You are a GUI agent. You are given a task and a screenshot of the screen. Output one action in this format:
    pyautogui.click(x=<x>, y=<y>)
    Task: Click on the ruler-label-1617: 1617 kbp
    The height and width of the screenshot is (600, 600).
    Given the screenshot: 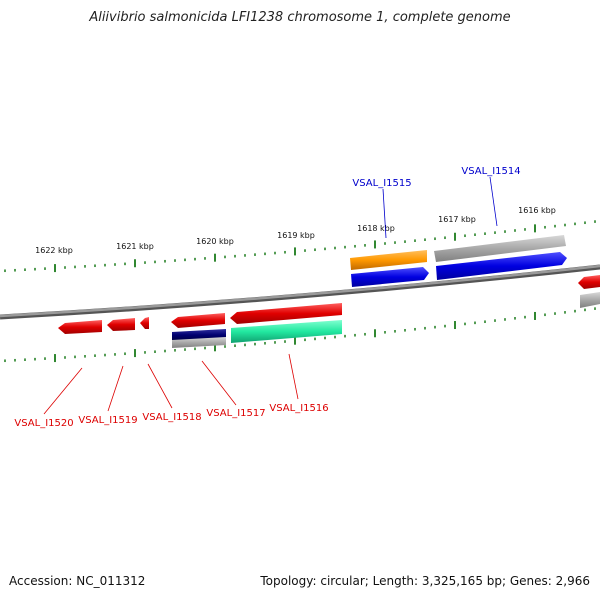 What is the action you would take?
    pyautogui.click(x=457, y=219)
    